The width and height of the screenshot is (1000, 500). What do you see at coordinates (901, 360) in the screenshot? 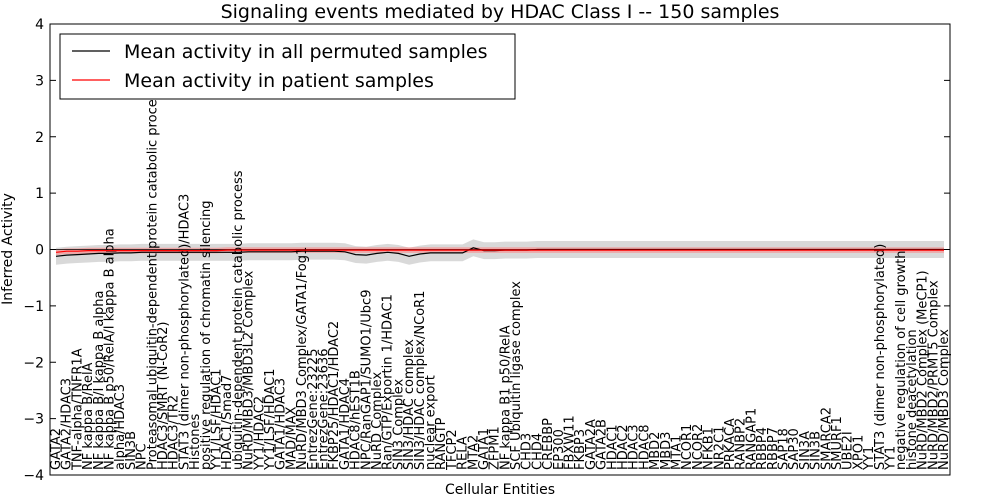
I see `x-tick-label: negative regulation of cell growth` at bounding box center [901, 360].